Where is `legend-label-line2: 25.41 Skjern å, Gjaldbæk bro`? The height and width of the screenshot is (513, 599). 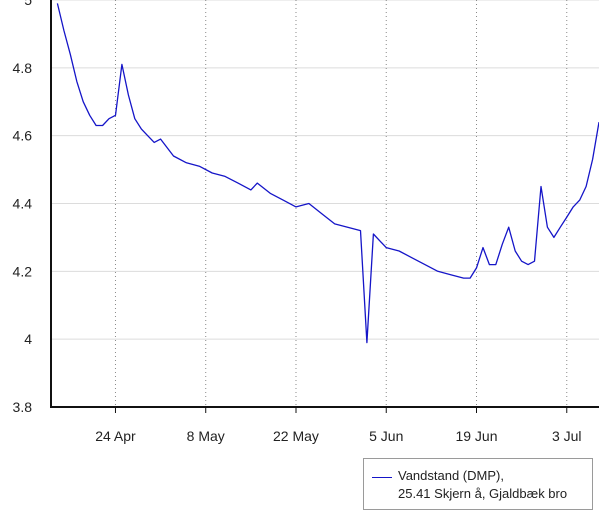 legend-label-line2: 25.41 Skjern å, Gjaldbæk bro is located at coordinates (483, 493).